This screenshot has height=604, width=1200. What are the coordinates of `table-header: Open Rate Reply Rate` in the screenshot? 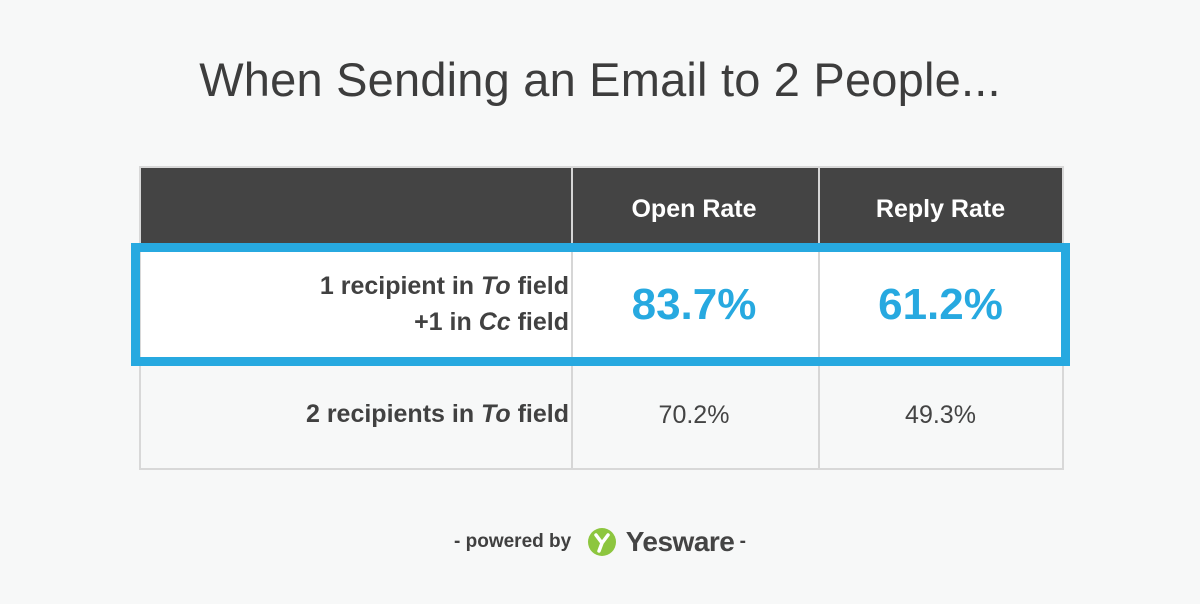 It's located at (601, 207).